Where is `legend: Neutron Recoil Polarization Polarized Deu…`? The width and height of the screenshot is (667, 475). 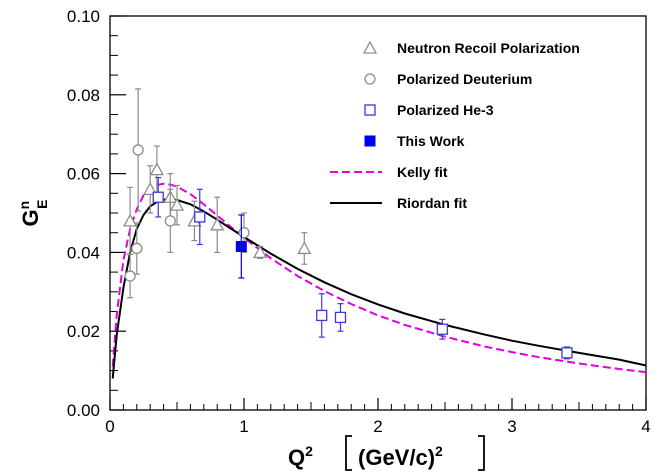
legend: Neutron Recoil Polarization Polarized Deu… is located at coordinates (455, 125).